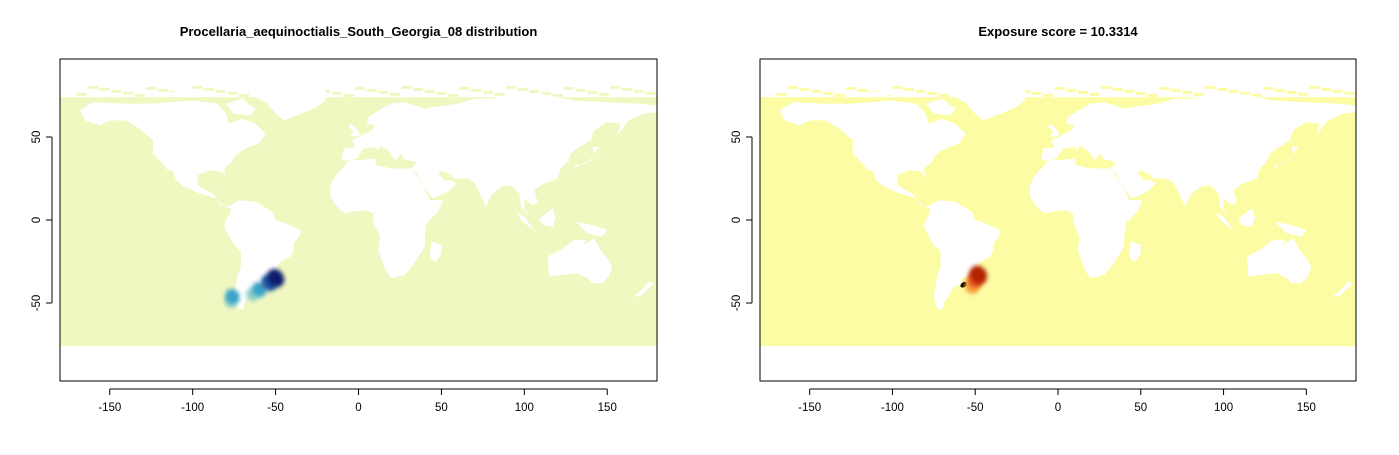 The width and height of the screenshot is (1399, 455). Describe the element at coordinates (1058, 31) in the screenshot. I see `chart-title: Exposure score = 10.3314` at that location.